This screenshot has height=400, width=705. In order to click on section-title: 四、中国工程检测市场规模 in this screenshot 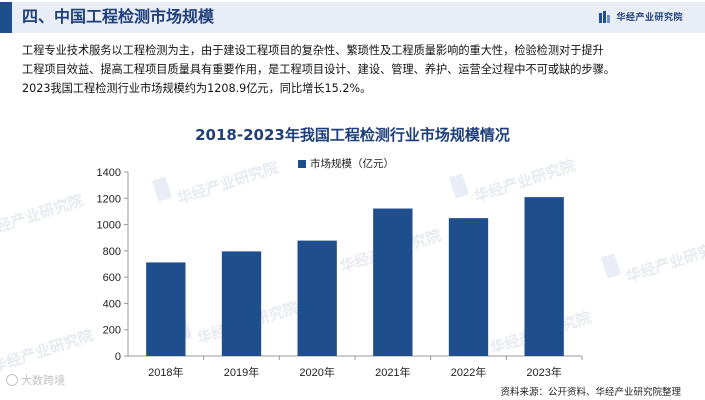, I will do `click(118, 16)`.